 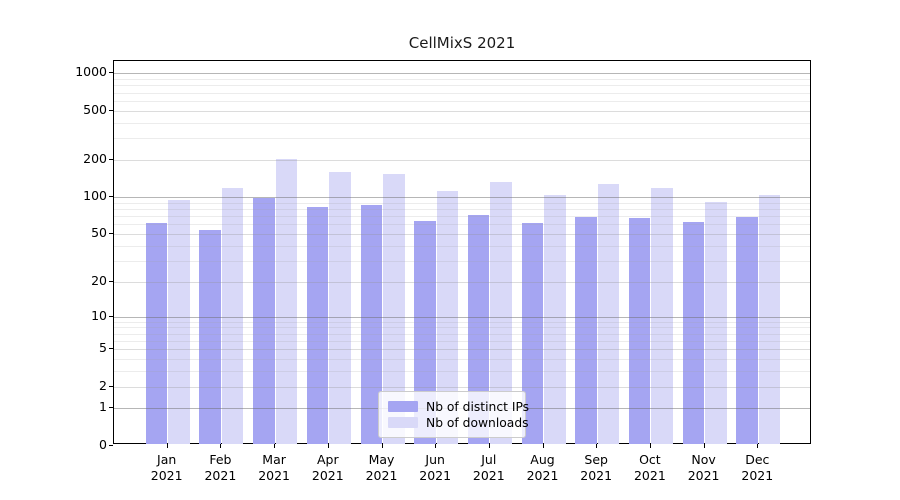 I want to click on bar-distinct-ips-aug, so click(x=532, y=333).